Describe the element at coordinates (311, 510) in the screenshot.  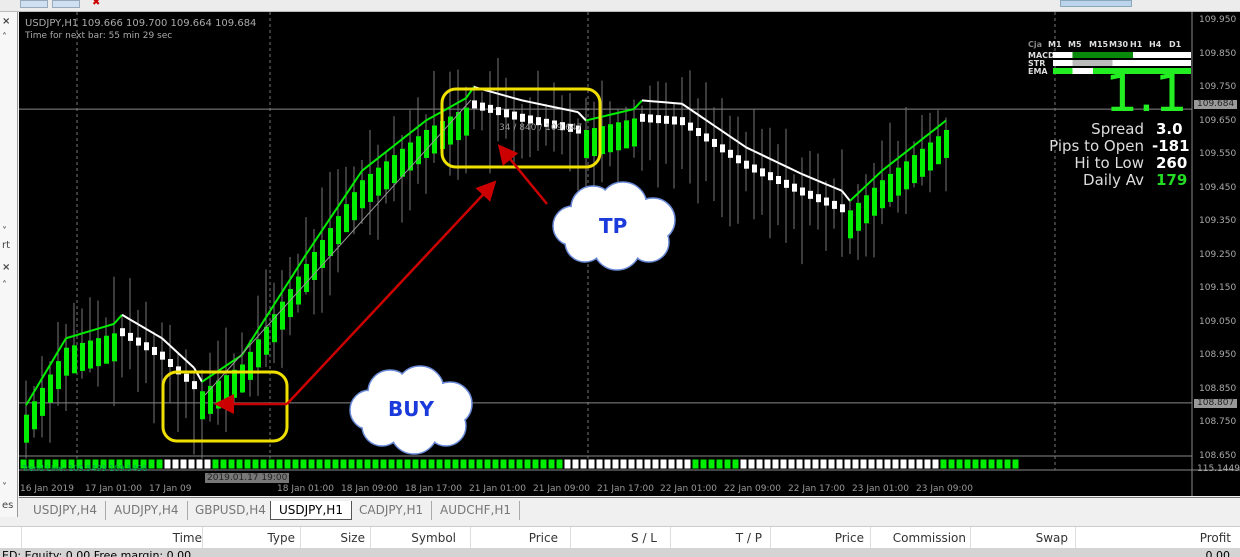
I see `chart-tab: USDJPY,H1` at that location.